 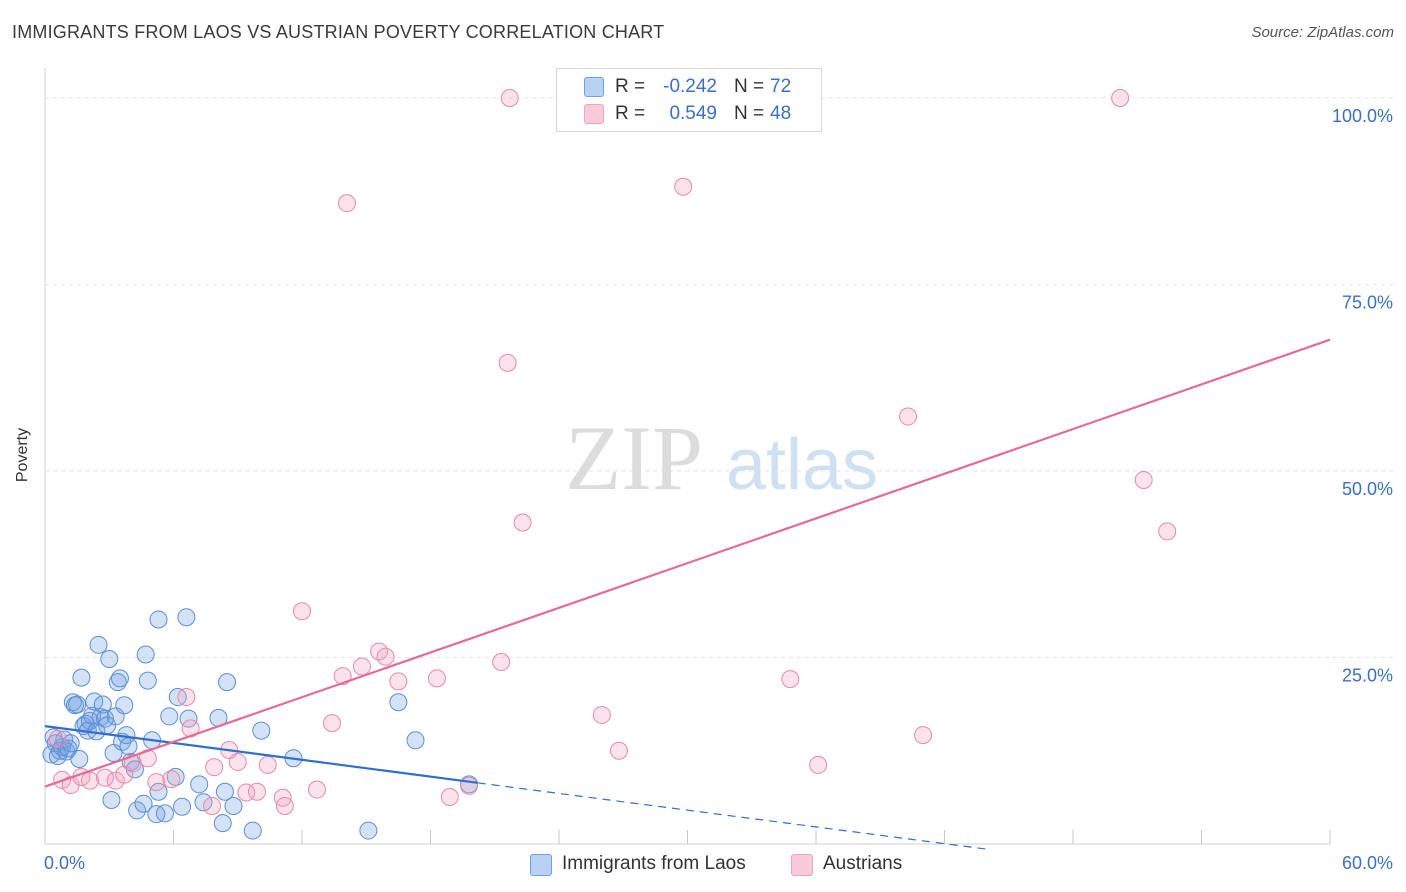 What do you see at coordinates (802, 865) in the screenshot?
I see `austrians-legend-swatch` at bounding box center [802, 865].